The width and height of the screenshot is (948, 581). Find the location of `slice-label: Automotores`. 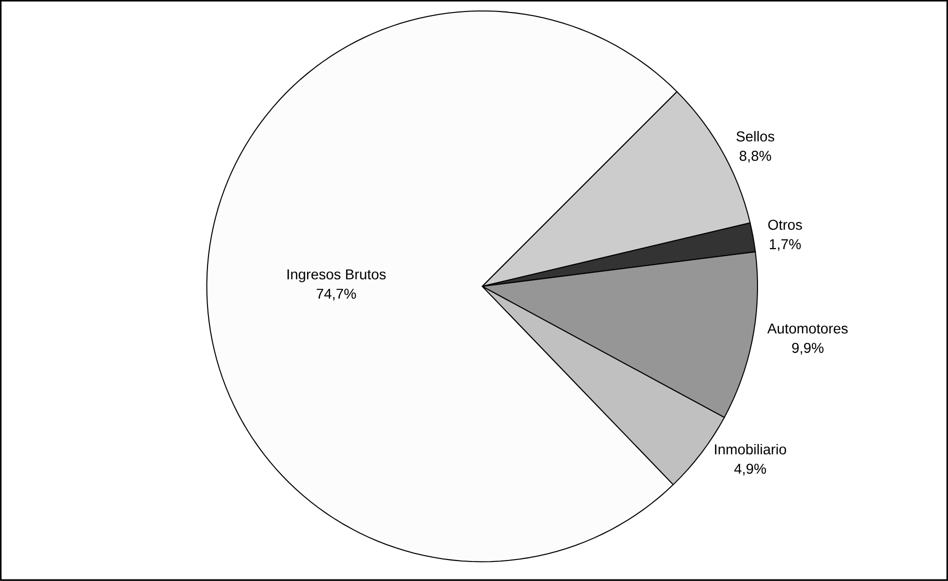

slice-label: Automotores is located at coordinates (807, 329).